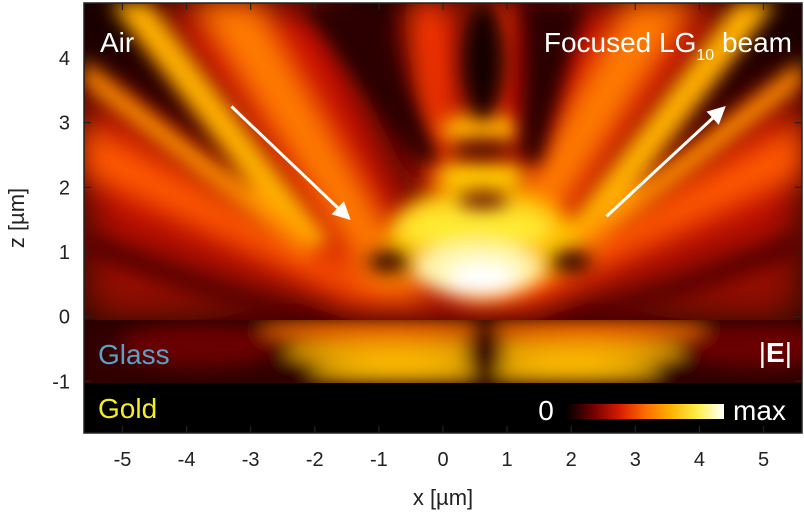  What do you see at coordinates (665, 162) in the screenshot?
I see `reflected-beam-arrow` at bounding box center [665, 162].